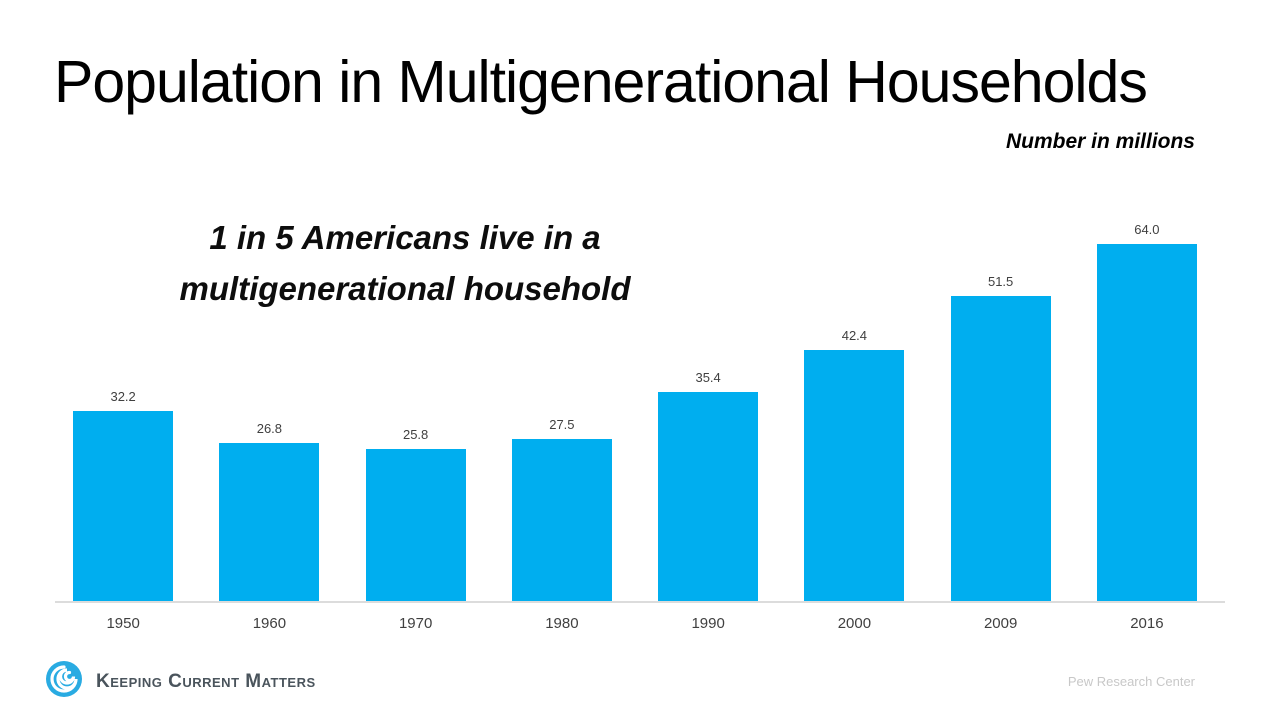 This screenshot has width=1280, height=720. Describe the element at coordinates (1147, 229) in the screenshot. I see `bar-value-label: 64.0` at that location.